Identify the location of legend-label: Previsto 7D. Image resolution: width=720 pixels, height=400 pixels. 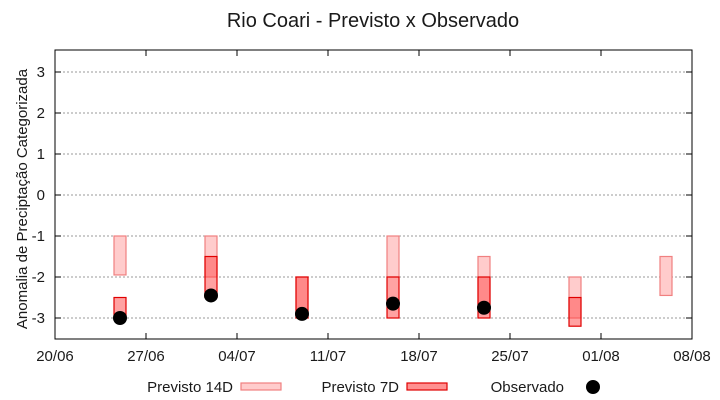
(360, 387).